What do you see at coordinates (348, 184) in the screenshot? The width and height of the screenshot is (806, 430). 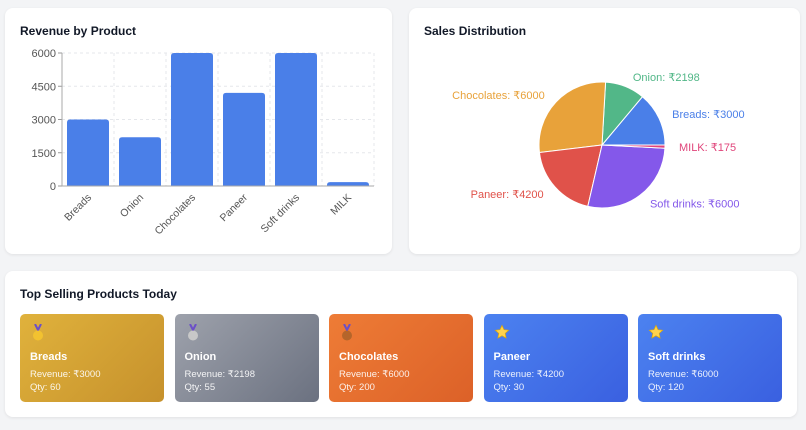 I see `bar-milk` at bounding box center [348, 184].